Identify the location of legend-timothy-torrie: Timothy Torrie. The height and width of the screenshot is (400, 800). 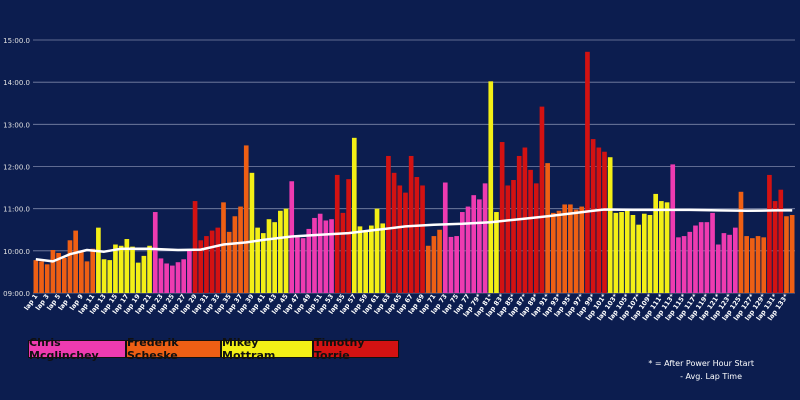
(356, 349).